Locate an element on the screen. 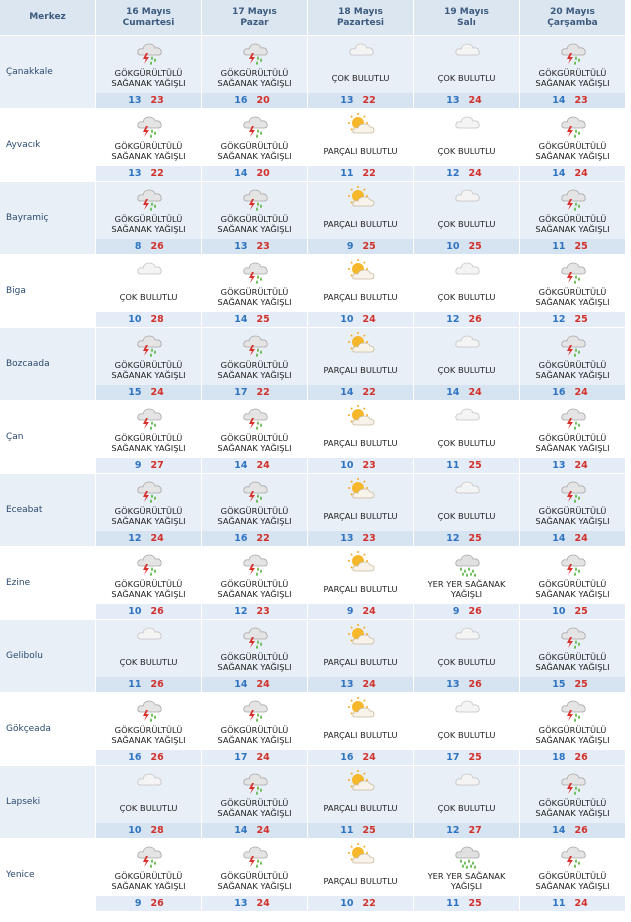 The width and height of the screenshot is (631, 922). temperature-band: 12 23 is located at coordinates (254, 611).